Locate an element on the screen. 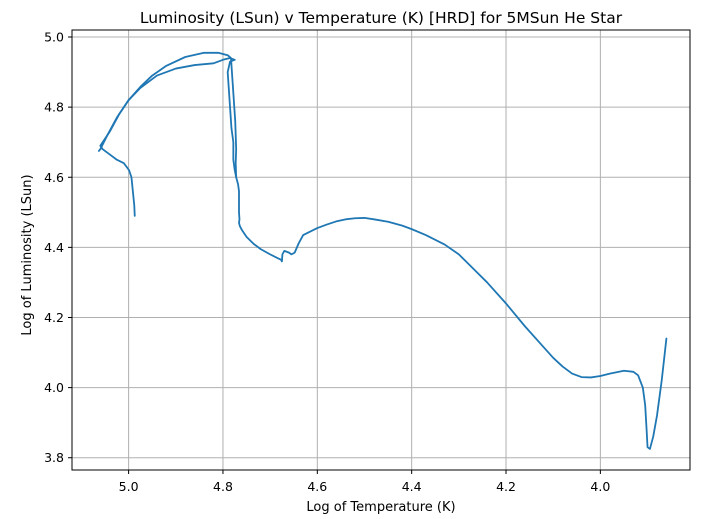 The width and height of the screenshot is (717, 519). x-tick-label: 4.8 is located at coordinates (223, 486).